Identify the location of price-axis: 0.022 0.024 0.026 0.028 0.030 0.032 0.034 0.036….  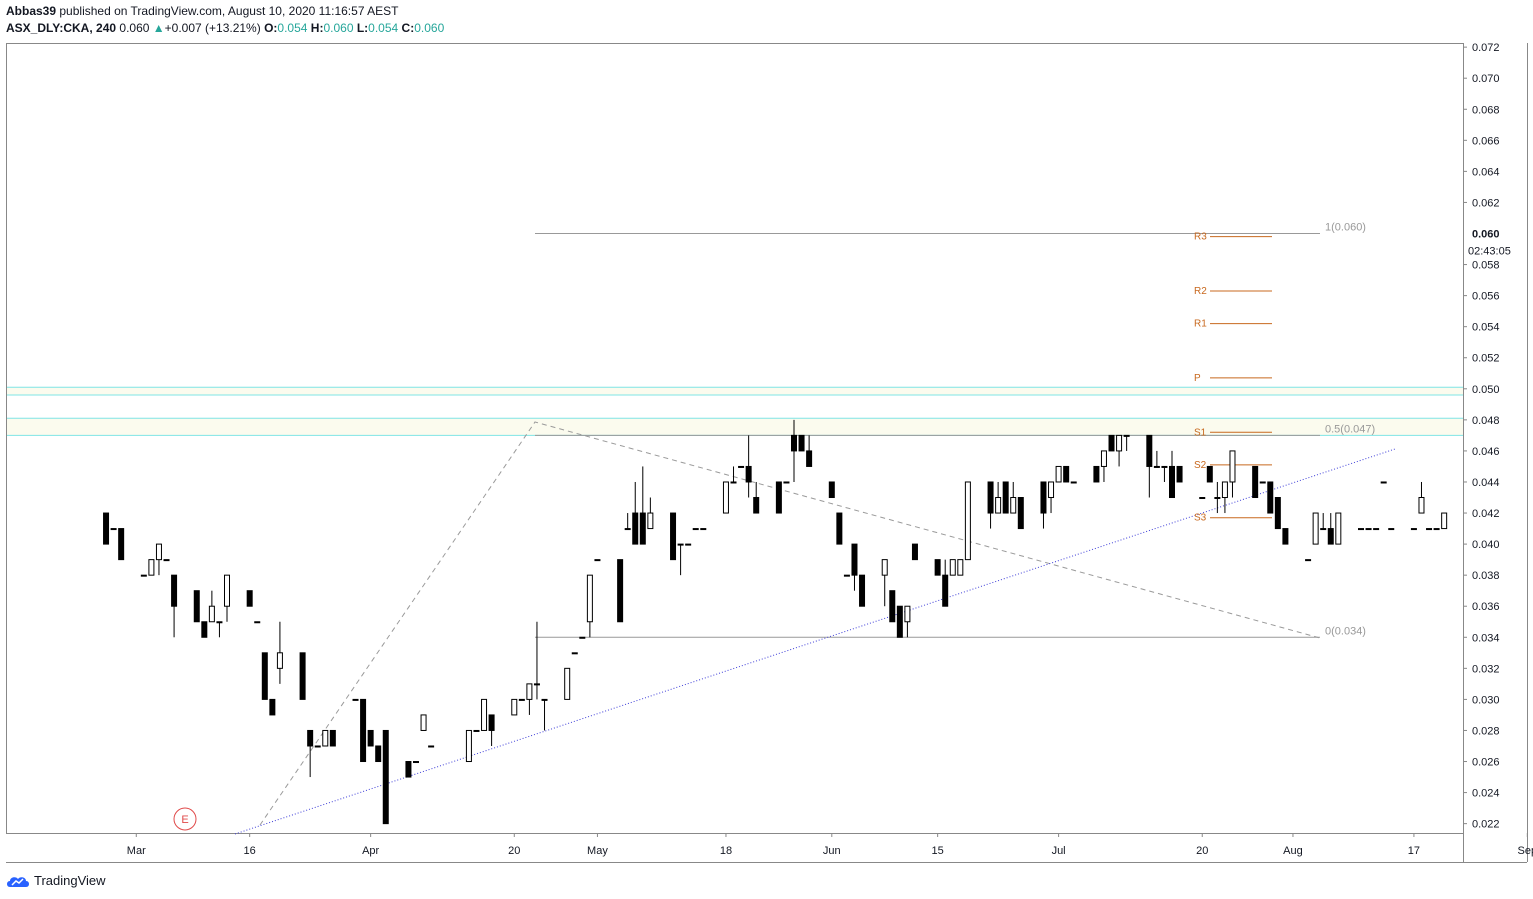
(1494, 436).